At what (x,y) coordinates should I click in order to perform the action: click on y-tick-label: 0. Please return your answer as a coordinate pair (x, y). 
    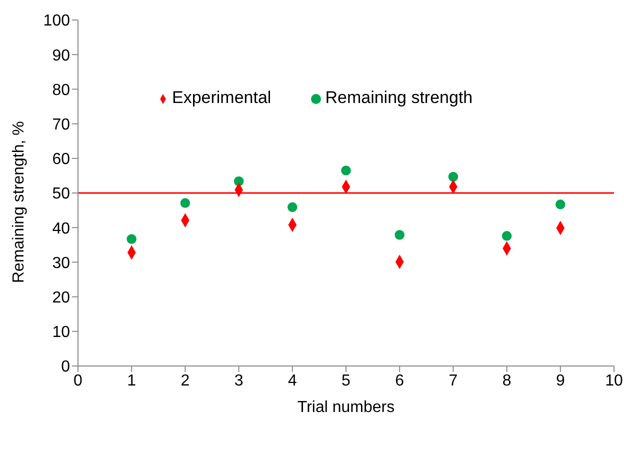
    Looking at the image, I should click on (65, 367).